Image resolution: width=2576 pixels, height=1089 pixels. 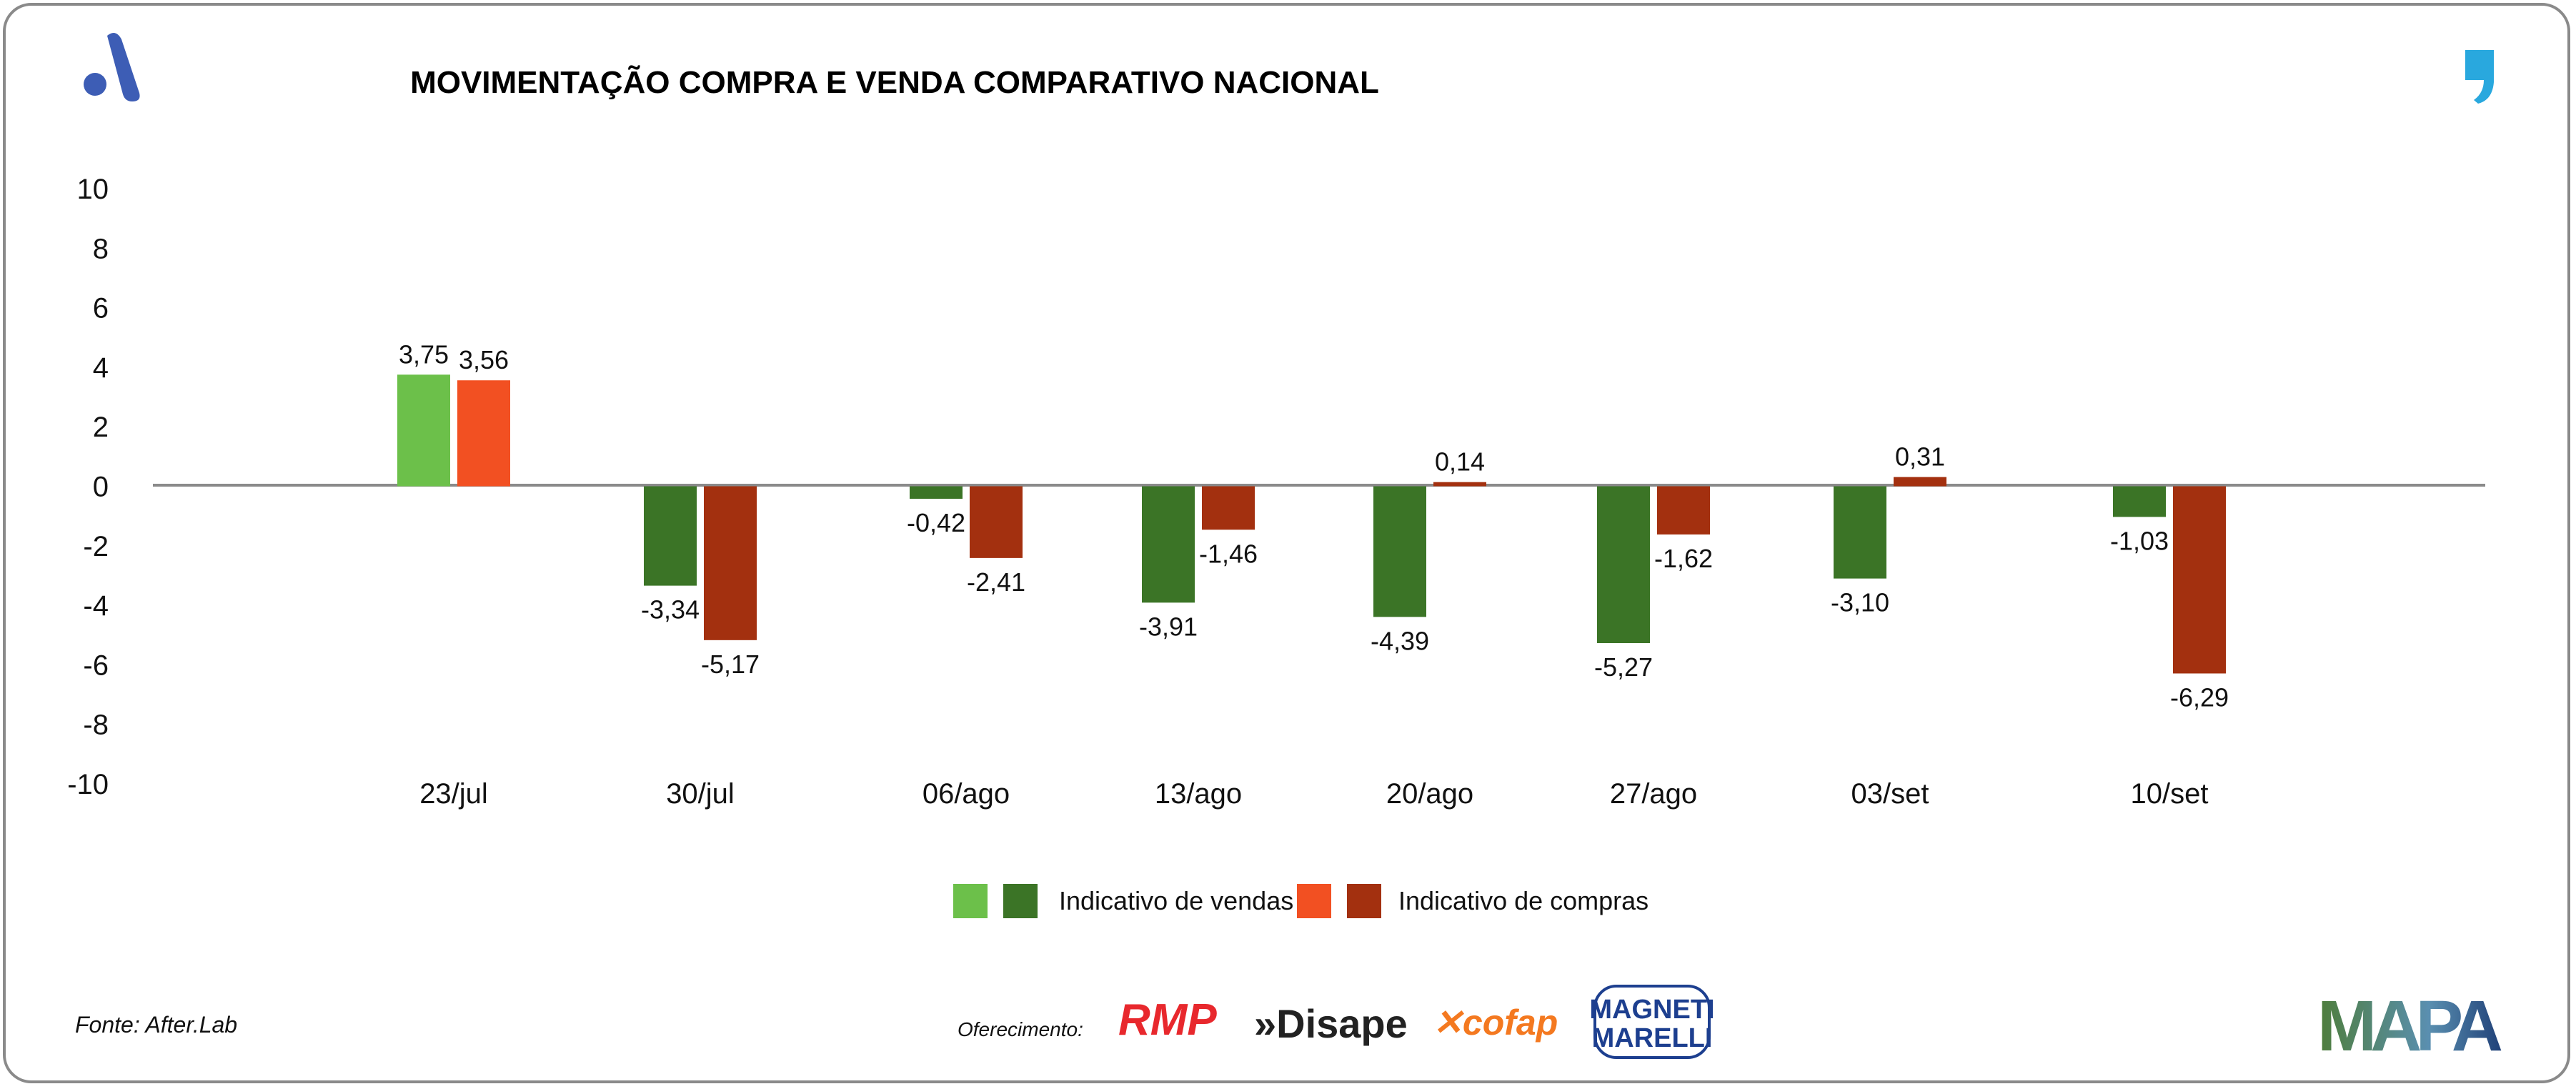 I want to click on svg-text: MARELLI, so click(x=1652, y=1038).